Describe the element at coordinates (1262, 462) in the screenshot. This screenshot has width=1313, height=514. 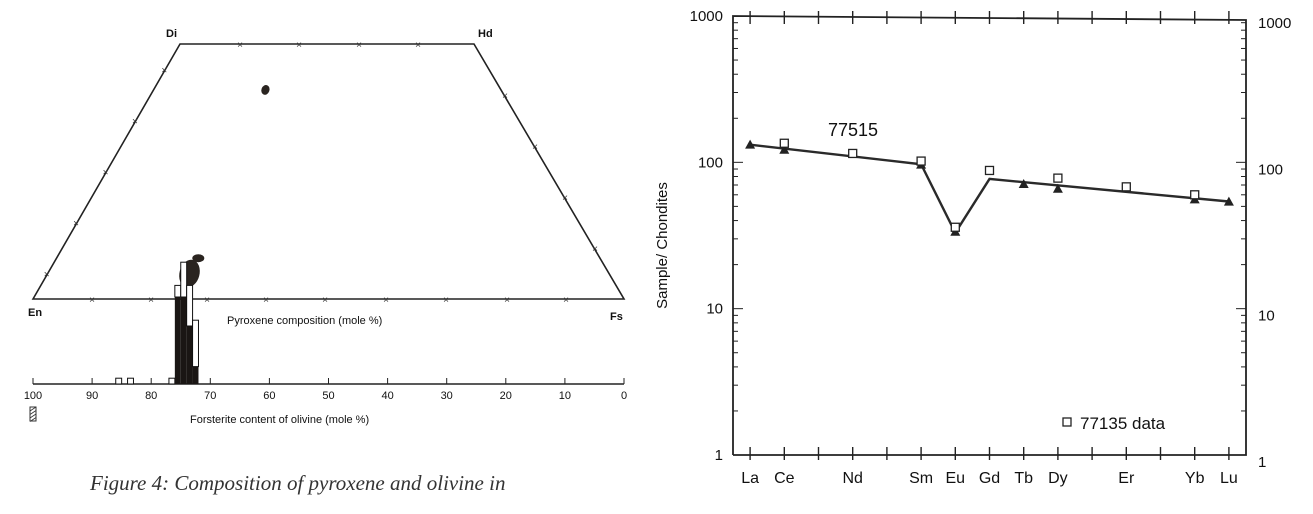
I see `y-tick-label-right: 1` at that location.